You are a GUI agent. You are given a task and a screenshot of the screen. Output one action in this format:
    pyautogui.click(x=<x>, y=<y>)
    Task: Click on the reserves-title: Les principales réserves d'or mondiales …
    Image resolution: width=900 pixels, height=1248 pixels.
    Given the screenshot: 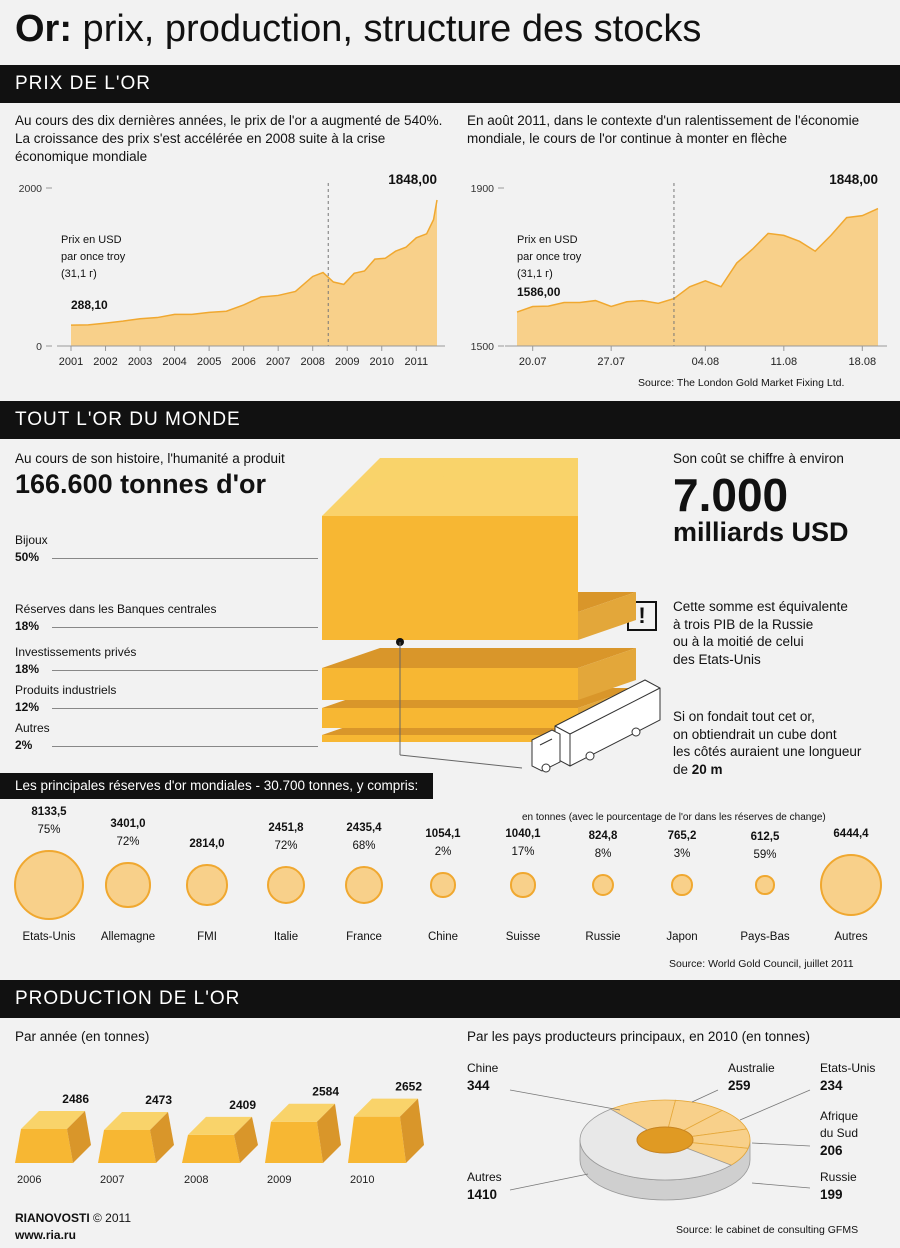 What is the action you would take?
    pyautogui.click(x=217, y=786)
    